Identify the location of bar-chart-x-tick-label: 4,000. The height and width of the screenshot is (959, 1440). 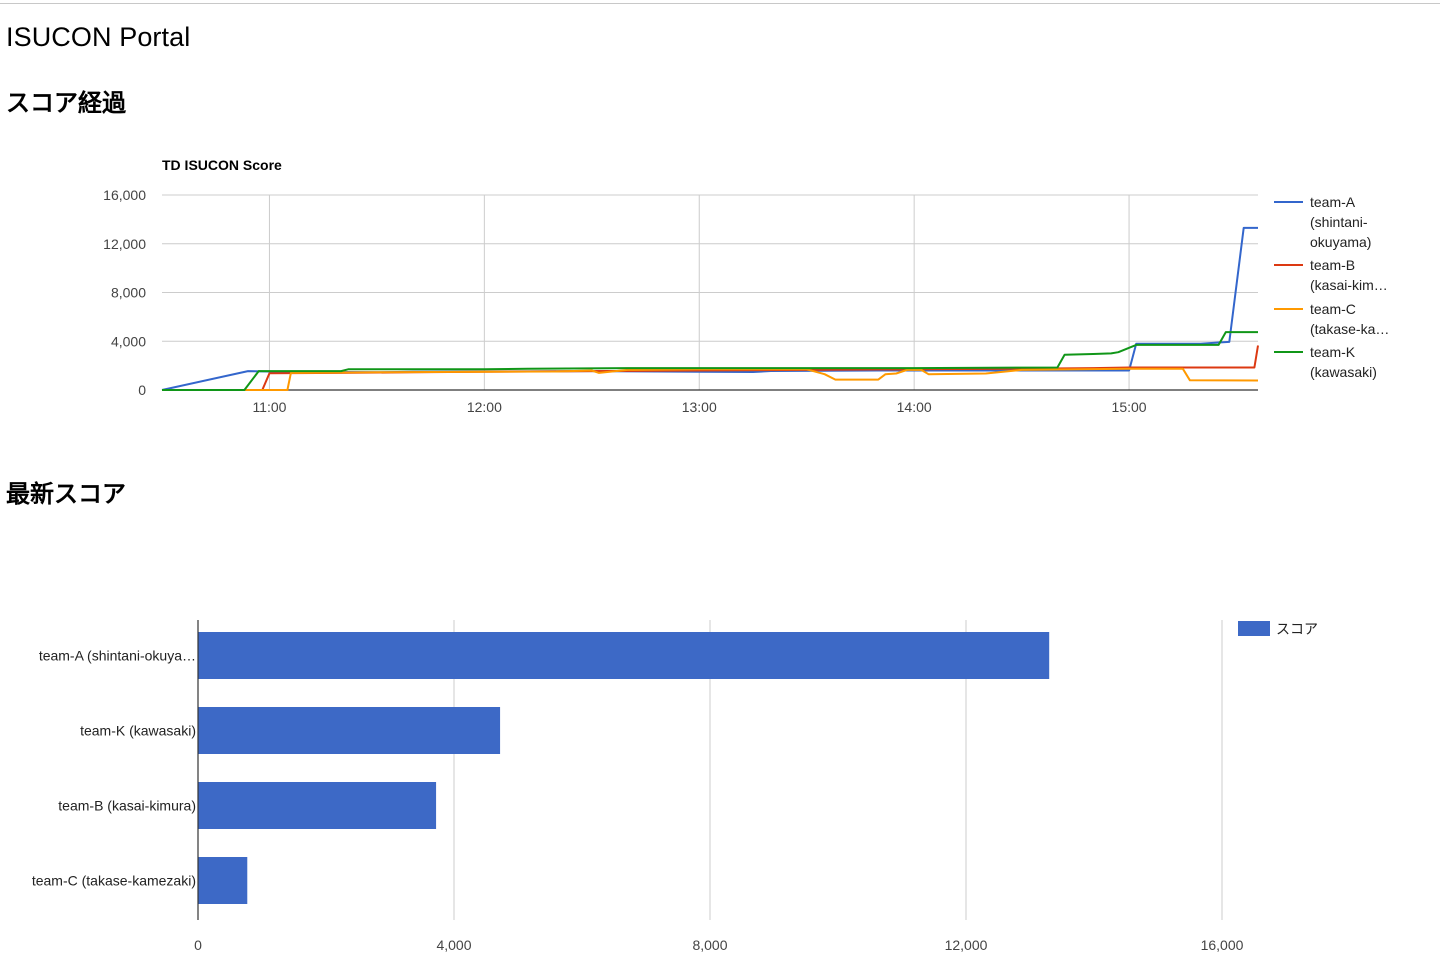
(453, 945).